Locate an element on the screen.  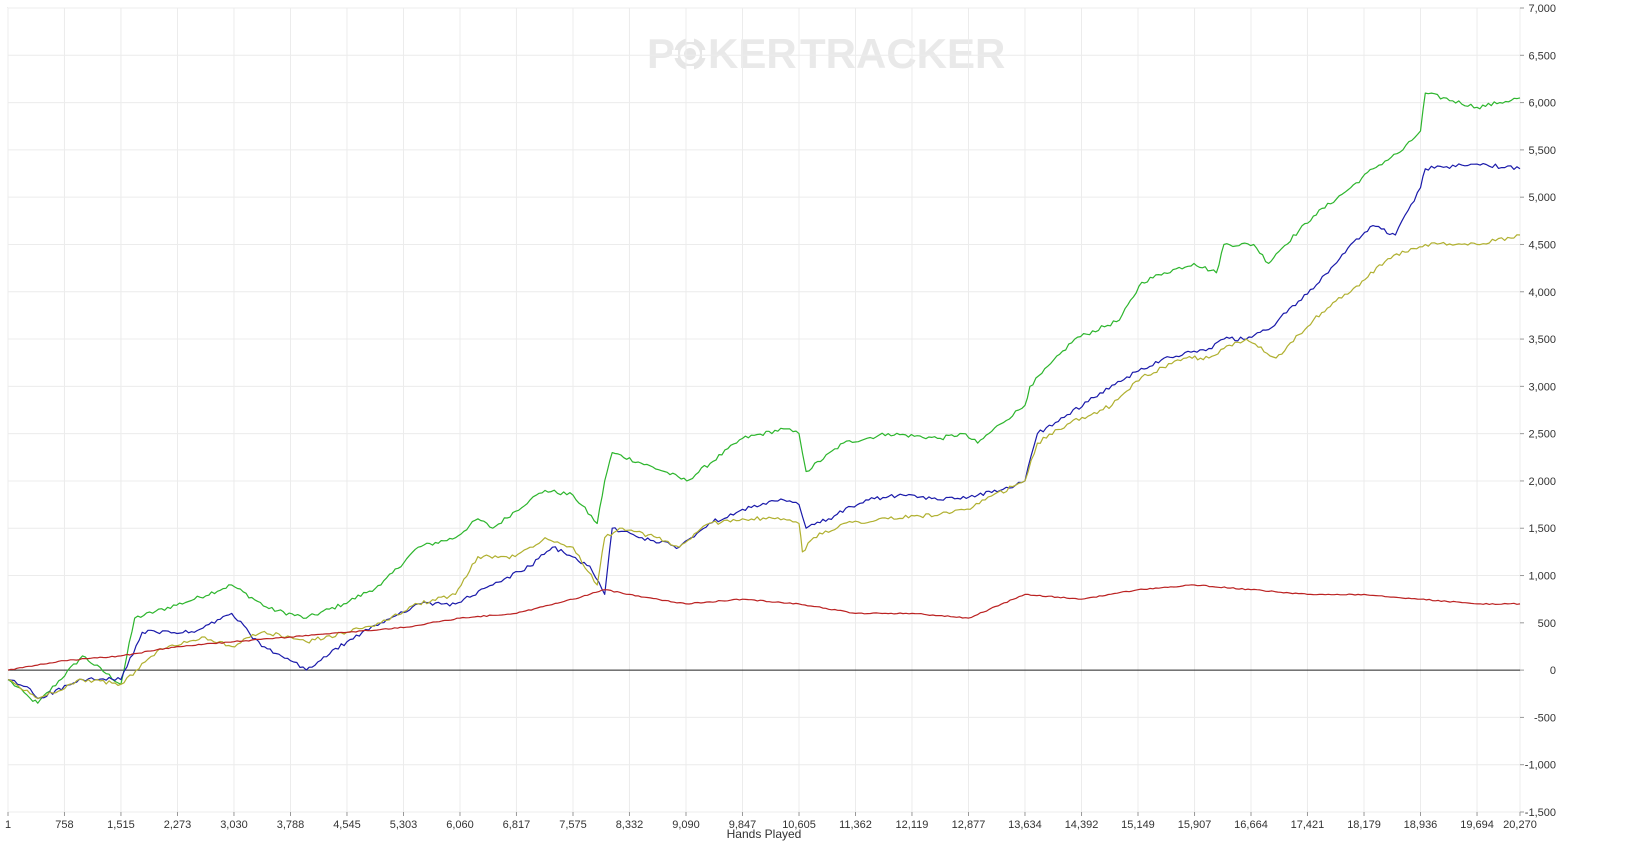
x-tick-label: 4,545 is located at coordinates (347, 825).